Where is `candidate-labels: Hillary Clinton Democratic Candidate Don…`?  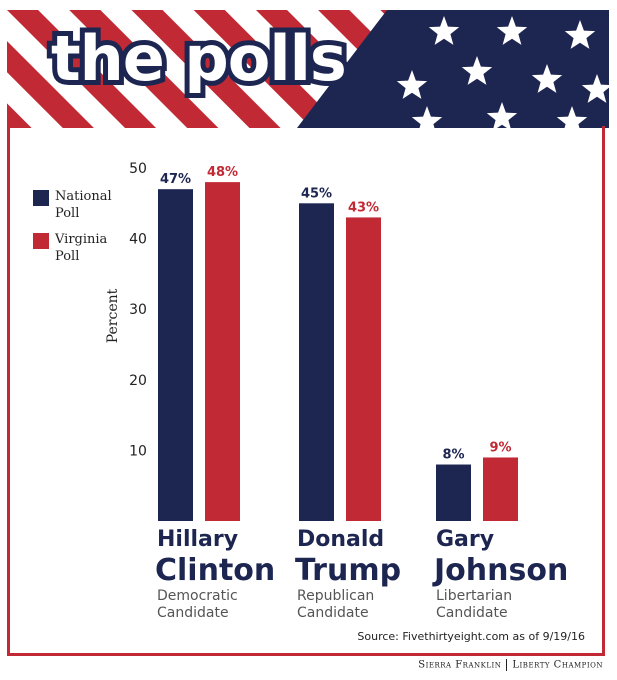
candidate-labels: Hillary Clinton Democratic Candidate Don… is located at coordinates (361, 574).